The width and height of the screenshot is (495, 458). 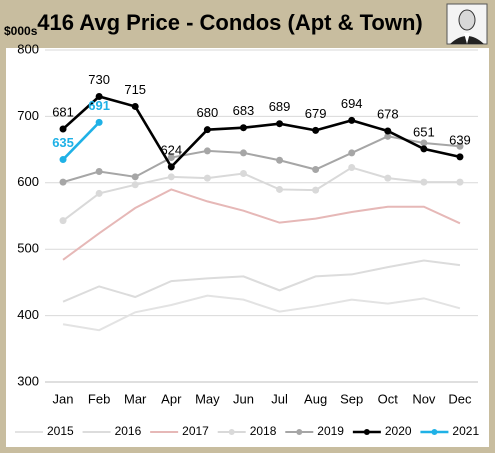 What do you see at coordinates (28, 115) in the screenshot?
I see `y-tick-label: 700` at bounding box center [28, 115].